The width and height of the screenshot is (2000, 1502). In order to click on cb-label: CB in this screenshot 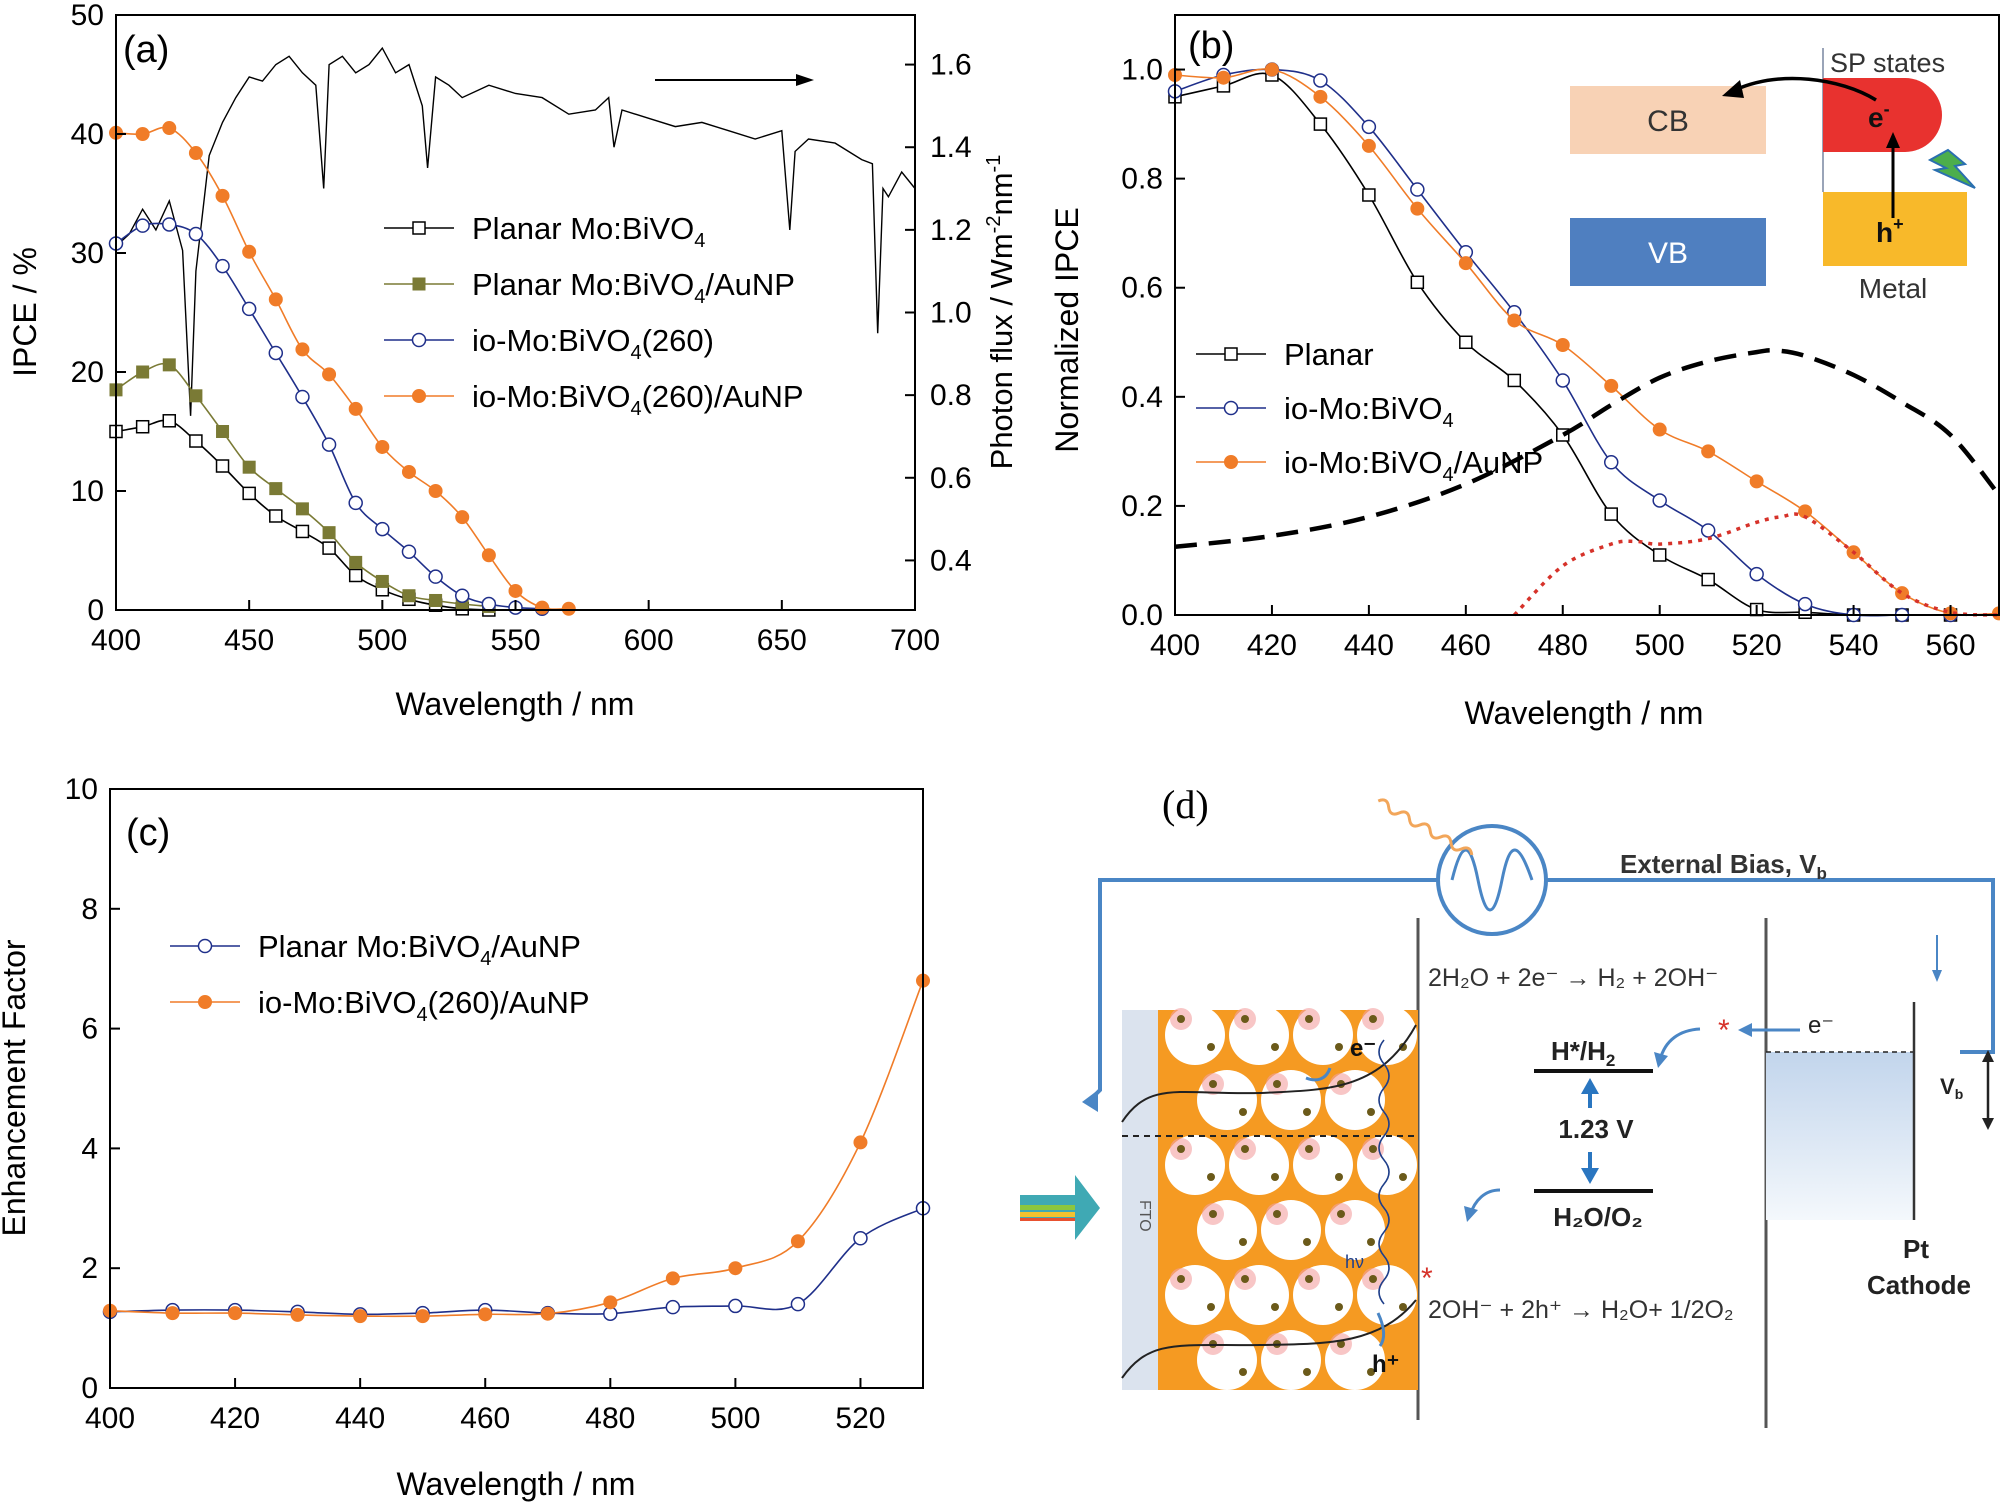, I will do `click(1668, 121)`.